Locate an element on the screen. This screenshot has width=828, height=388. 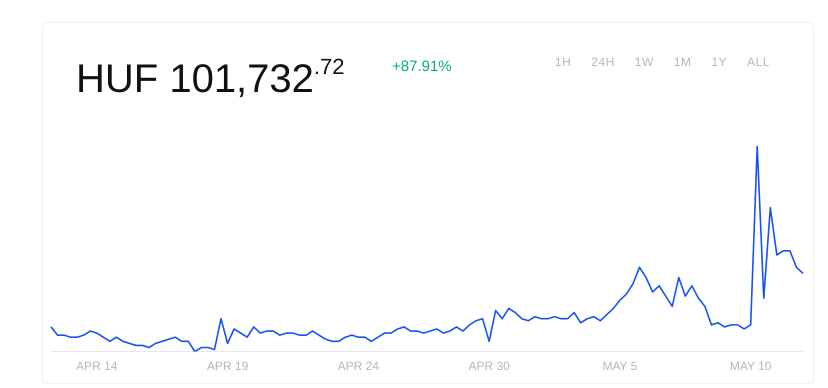
text: 24H is located at coordinates (603, 62).